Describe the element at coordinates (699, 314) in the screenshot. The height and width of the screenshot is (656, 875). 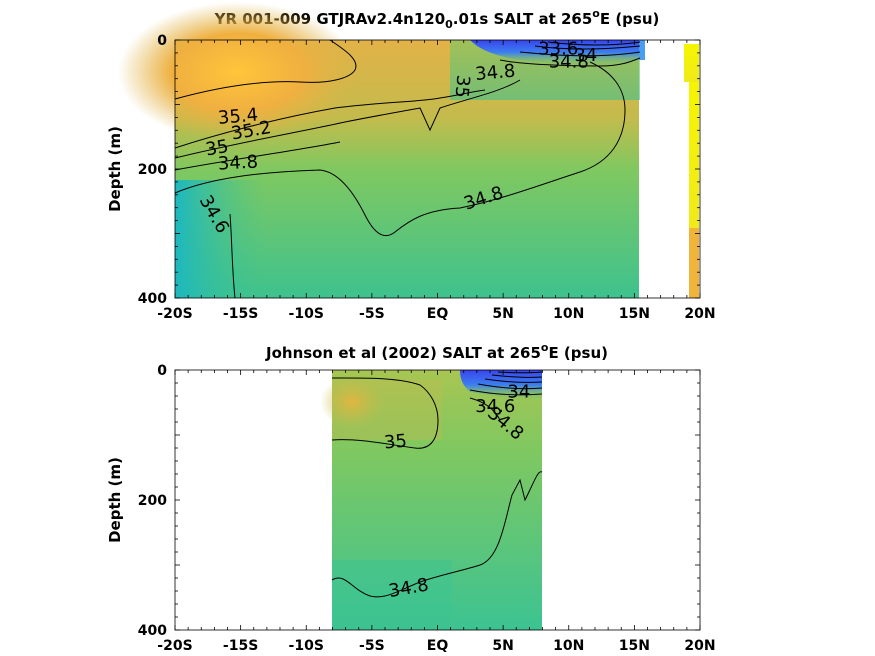
I see `top-x-tick-label: 20N` at that location.